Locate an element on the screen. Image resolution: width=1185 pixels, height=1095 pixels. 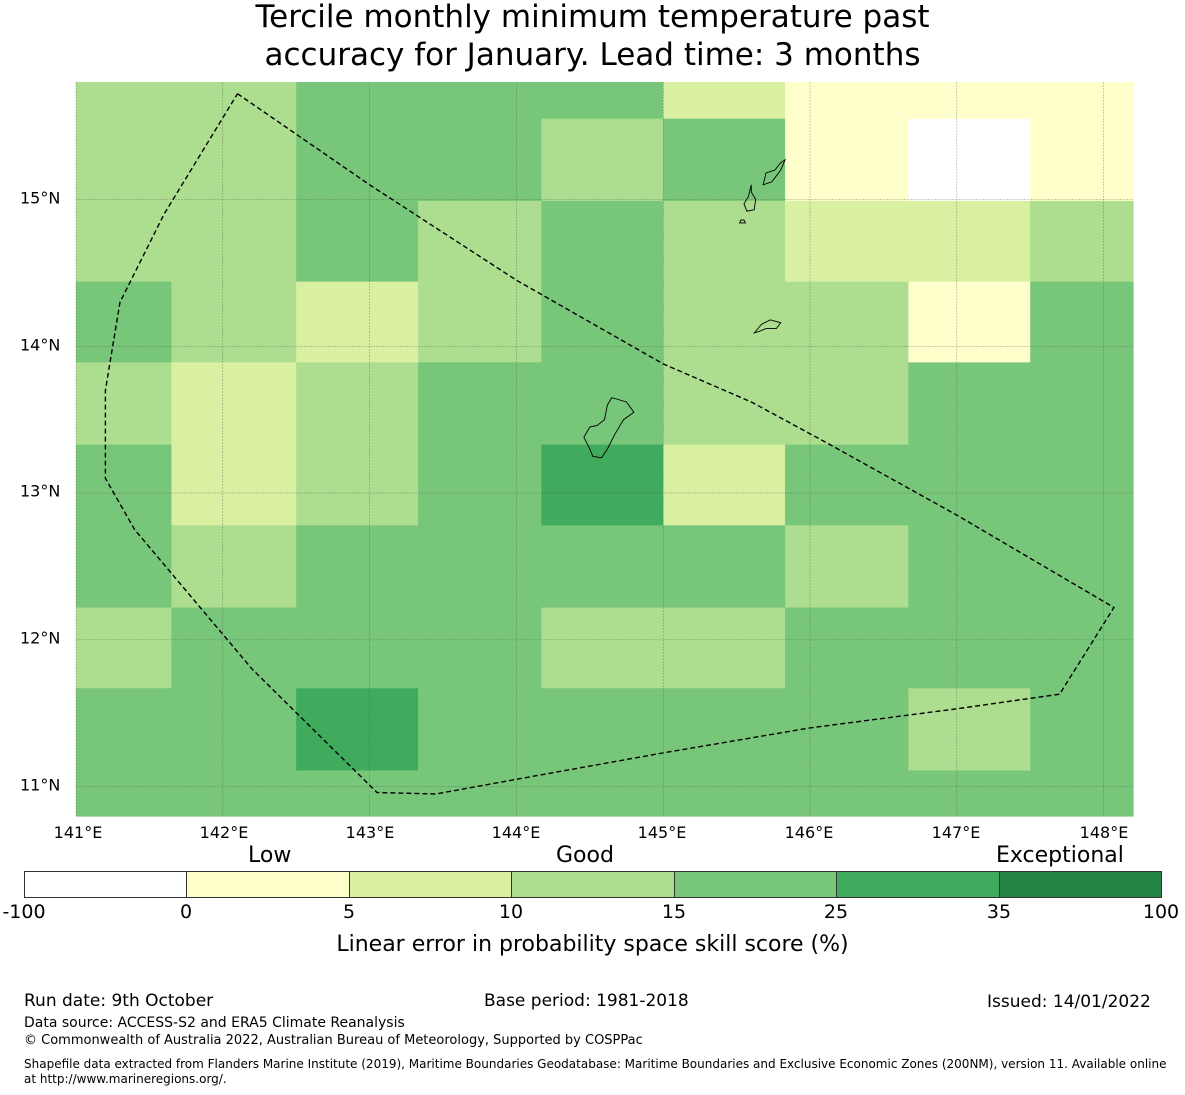
grid-cell-r6-c4 is located at coordinates (602, 567).